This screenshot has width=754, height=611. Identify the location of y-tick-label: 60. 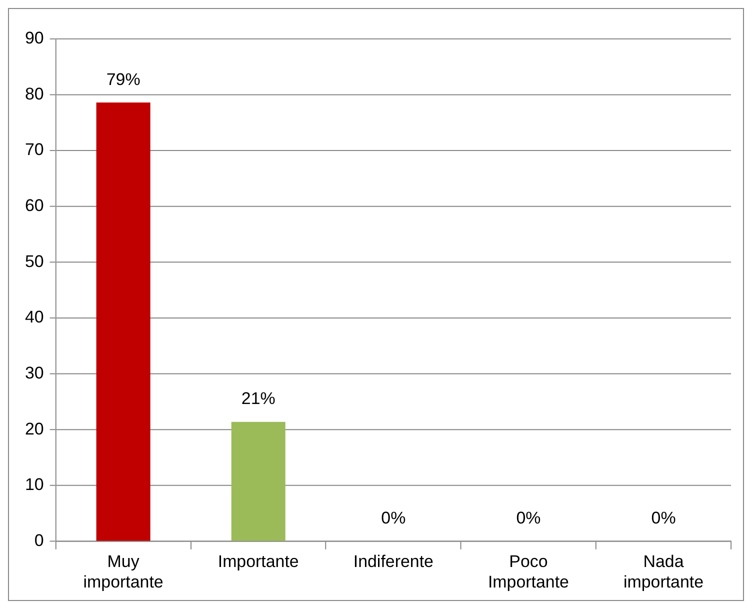
(34, 206).